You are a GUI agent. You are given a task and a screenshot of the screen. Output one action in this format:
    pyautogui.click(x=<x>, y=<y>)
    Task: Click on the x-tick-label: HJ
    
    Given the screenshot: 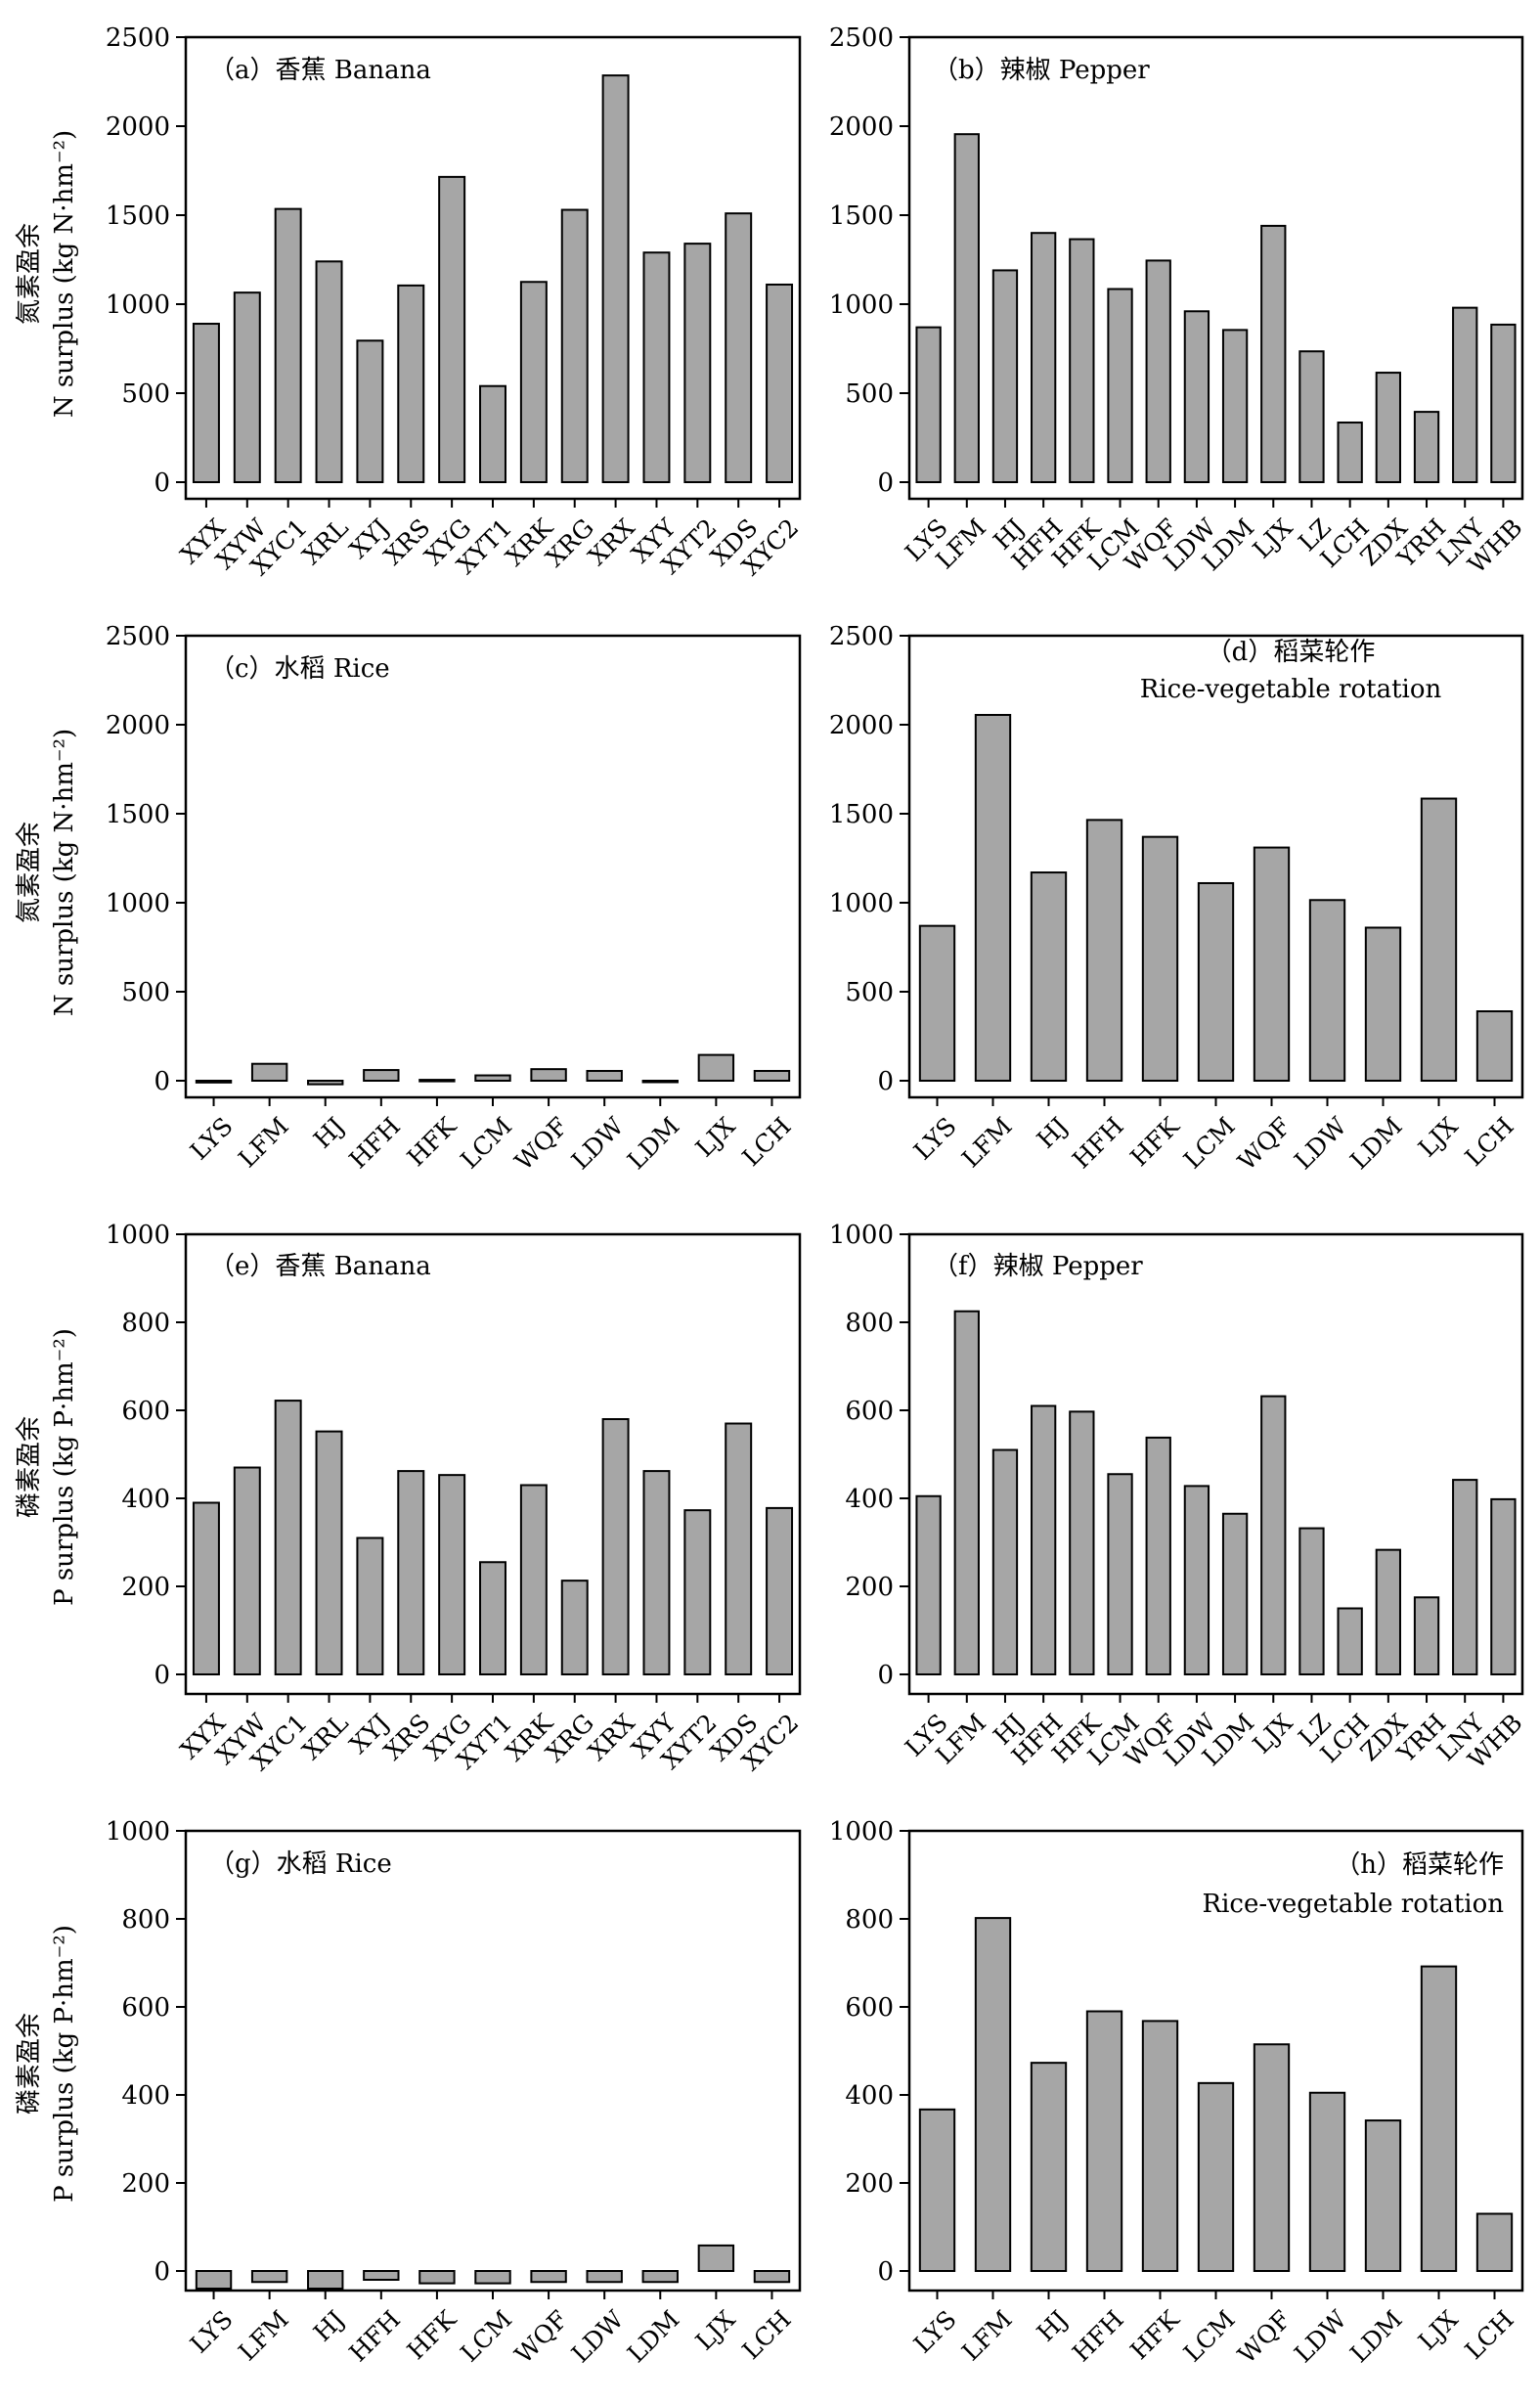 What is the action you would take?
    pyautogui.click(x=329, y=1133)
    